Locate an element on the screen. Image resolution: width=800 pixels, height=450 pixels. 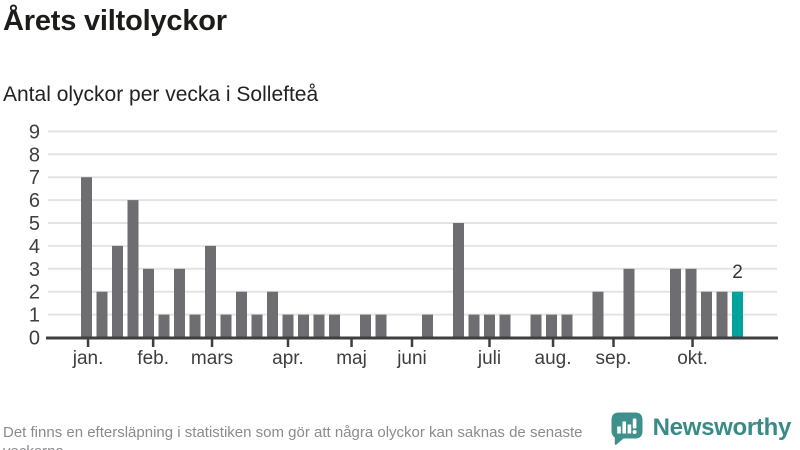
y-axis-label: 7 is located at coordinates (34, 178).